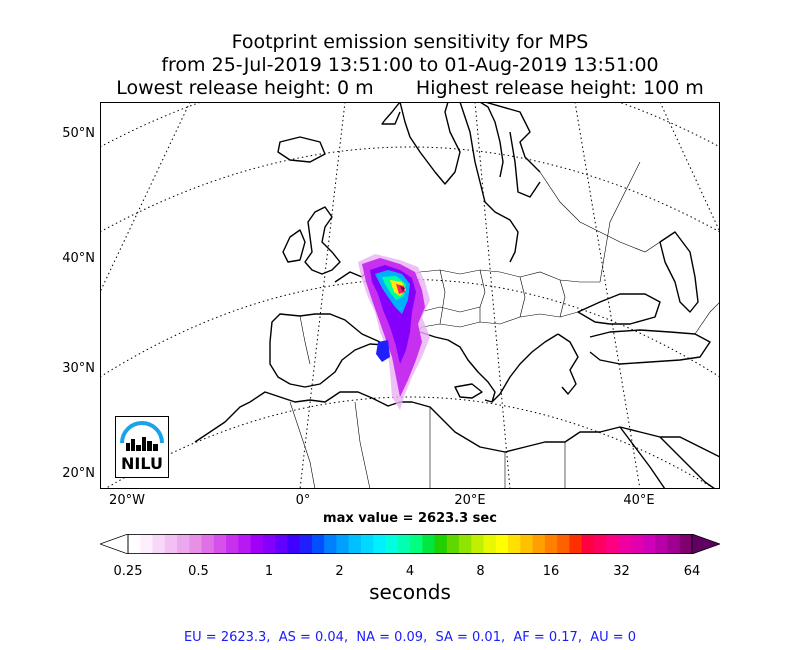 The width and height of the screenshot is (800, 650). What do you see at coordinates (410, 518) in the screenshot?
I see `max-value-label: max value = 2623.3 sec` at bounding box center [410, 518].